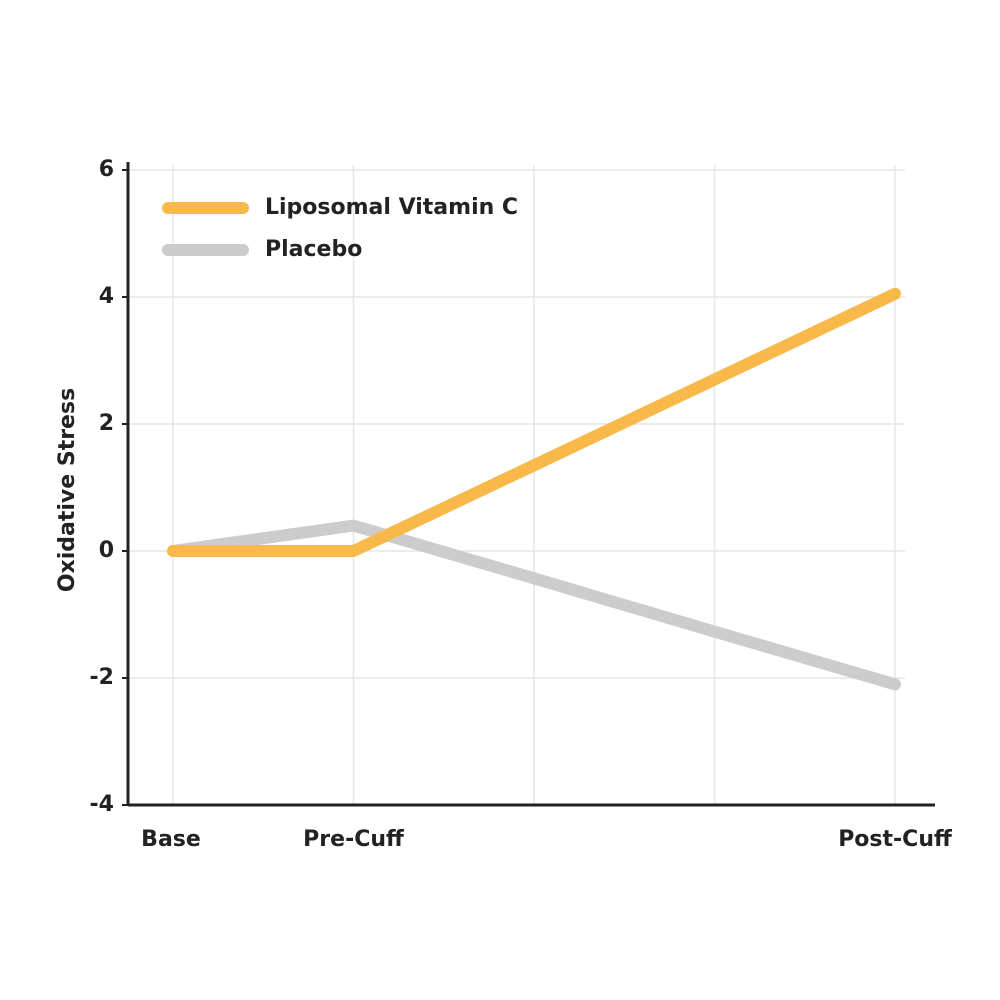  What do you see at coordinates (534, 605) in the screenshot?
I see `series-line` at bounding box center [534, 605].